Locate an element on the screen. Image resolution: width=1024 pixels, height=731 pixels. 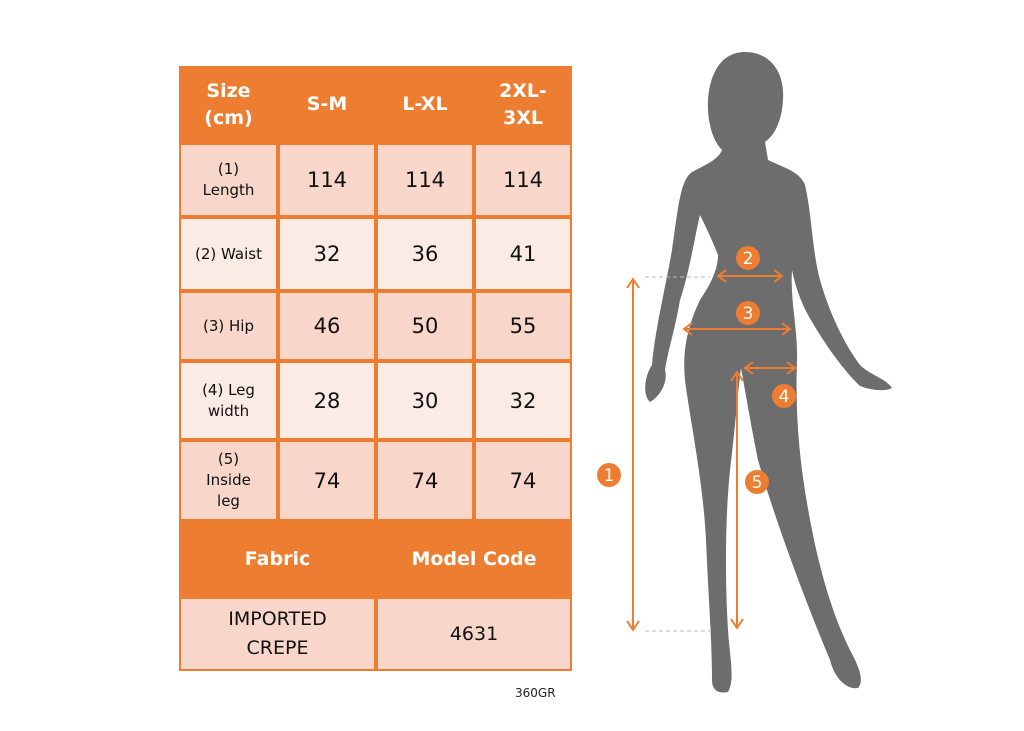
marker-number: 4 is located at coordinates (784, 397).